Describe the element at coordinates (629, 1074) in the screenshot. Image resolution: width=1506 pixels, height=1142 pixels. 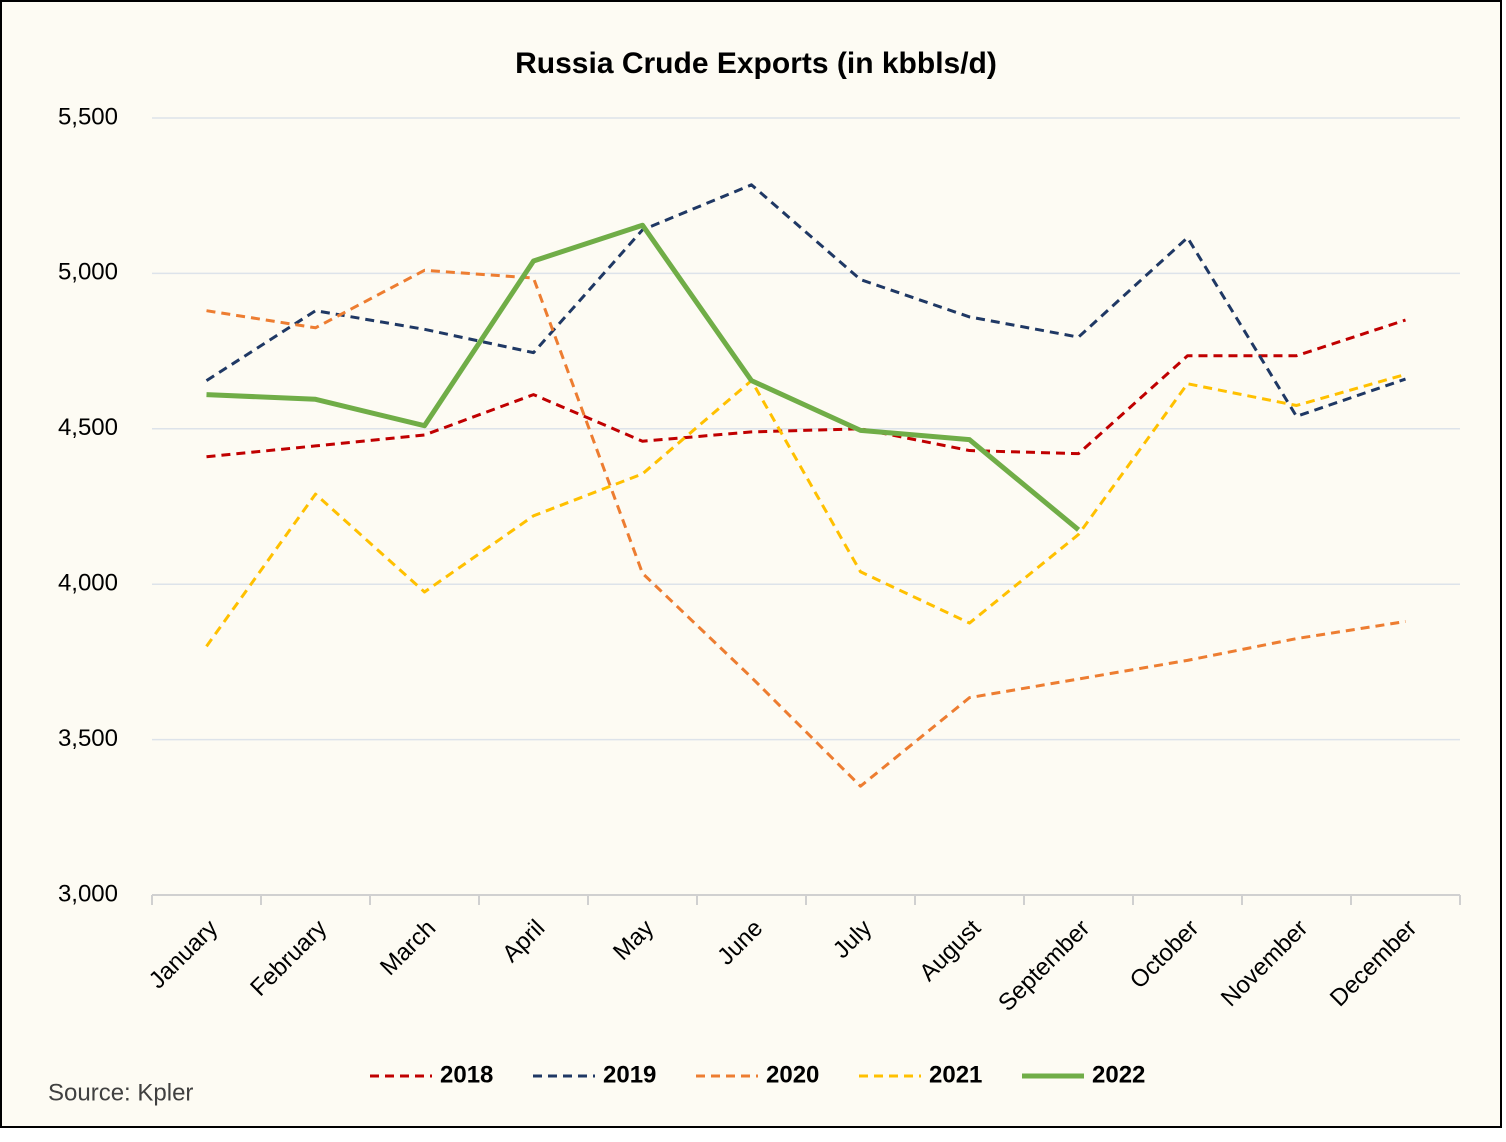
I see `legend-label: 2019` at that location.